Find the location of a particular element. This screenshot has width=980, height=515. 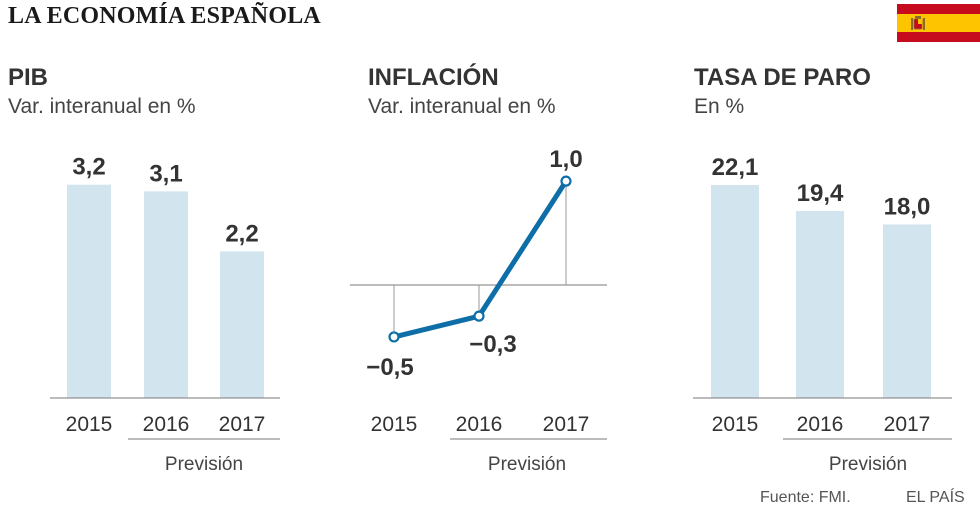

inflacion-tick-label-2016: 2016 is located at coordinates (479, 424).